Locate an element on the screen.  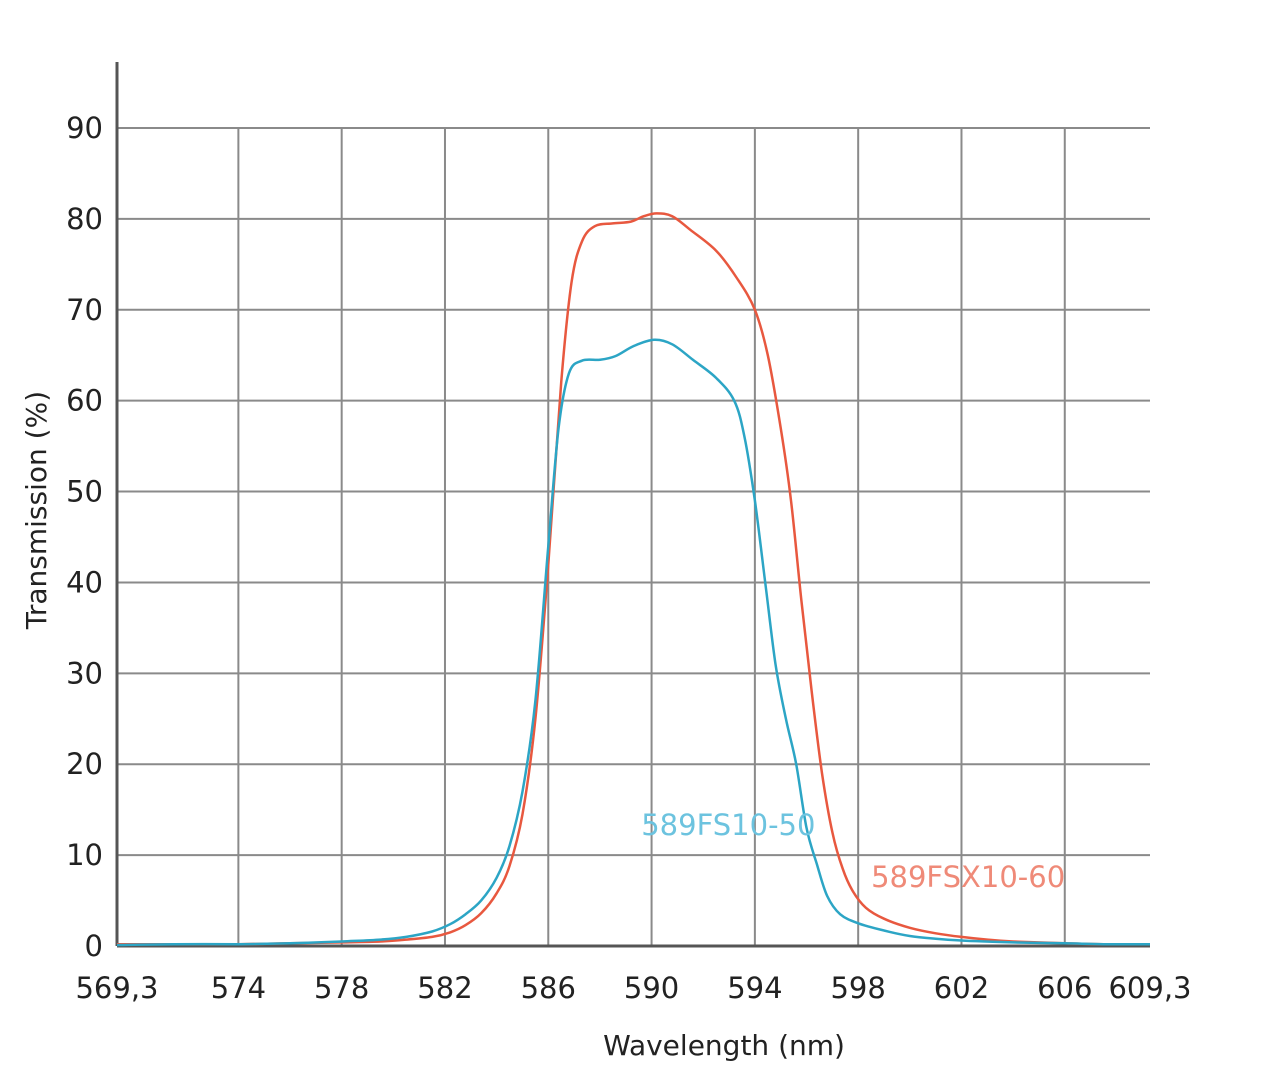
x-tick-label: 578 is located at coordinates (341, 988).